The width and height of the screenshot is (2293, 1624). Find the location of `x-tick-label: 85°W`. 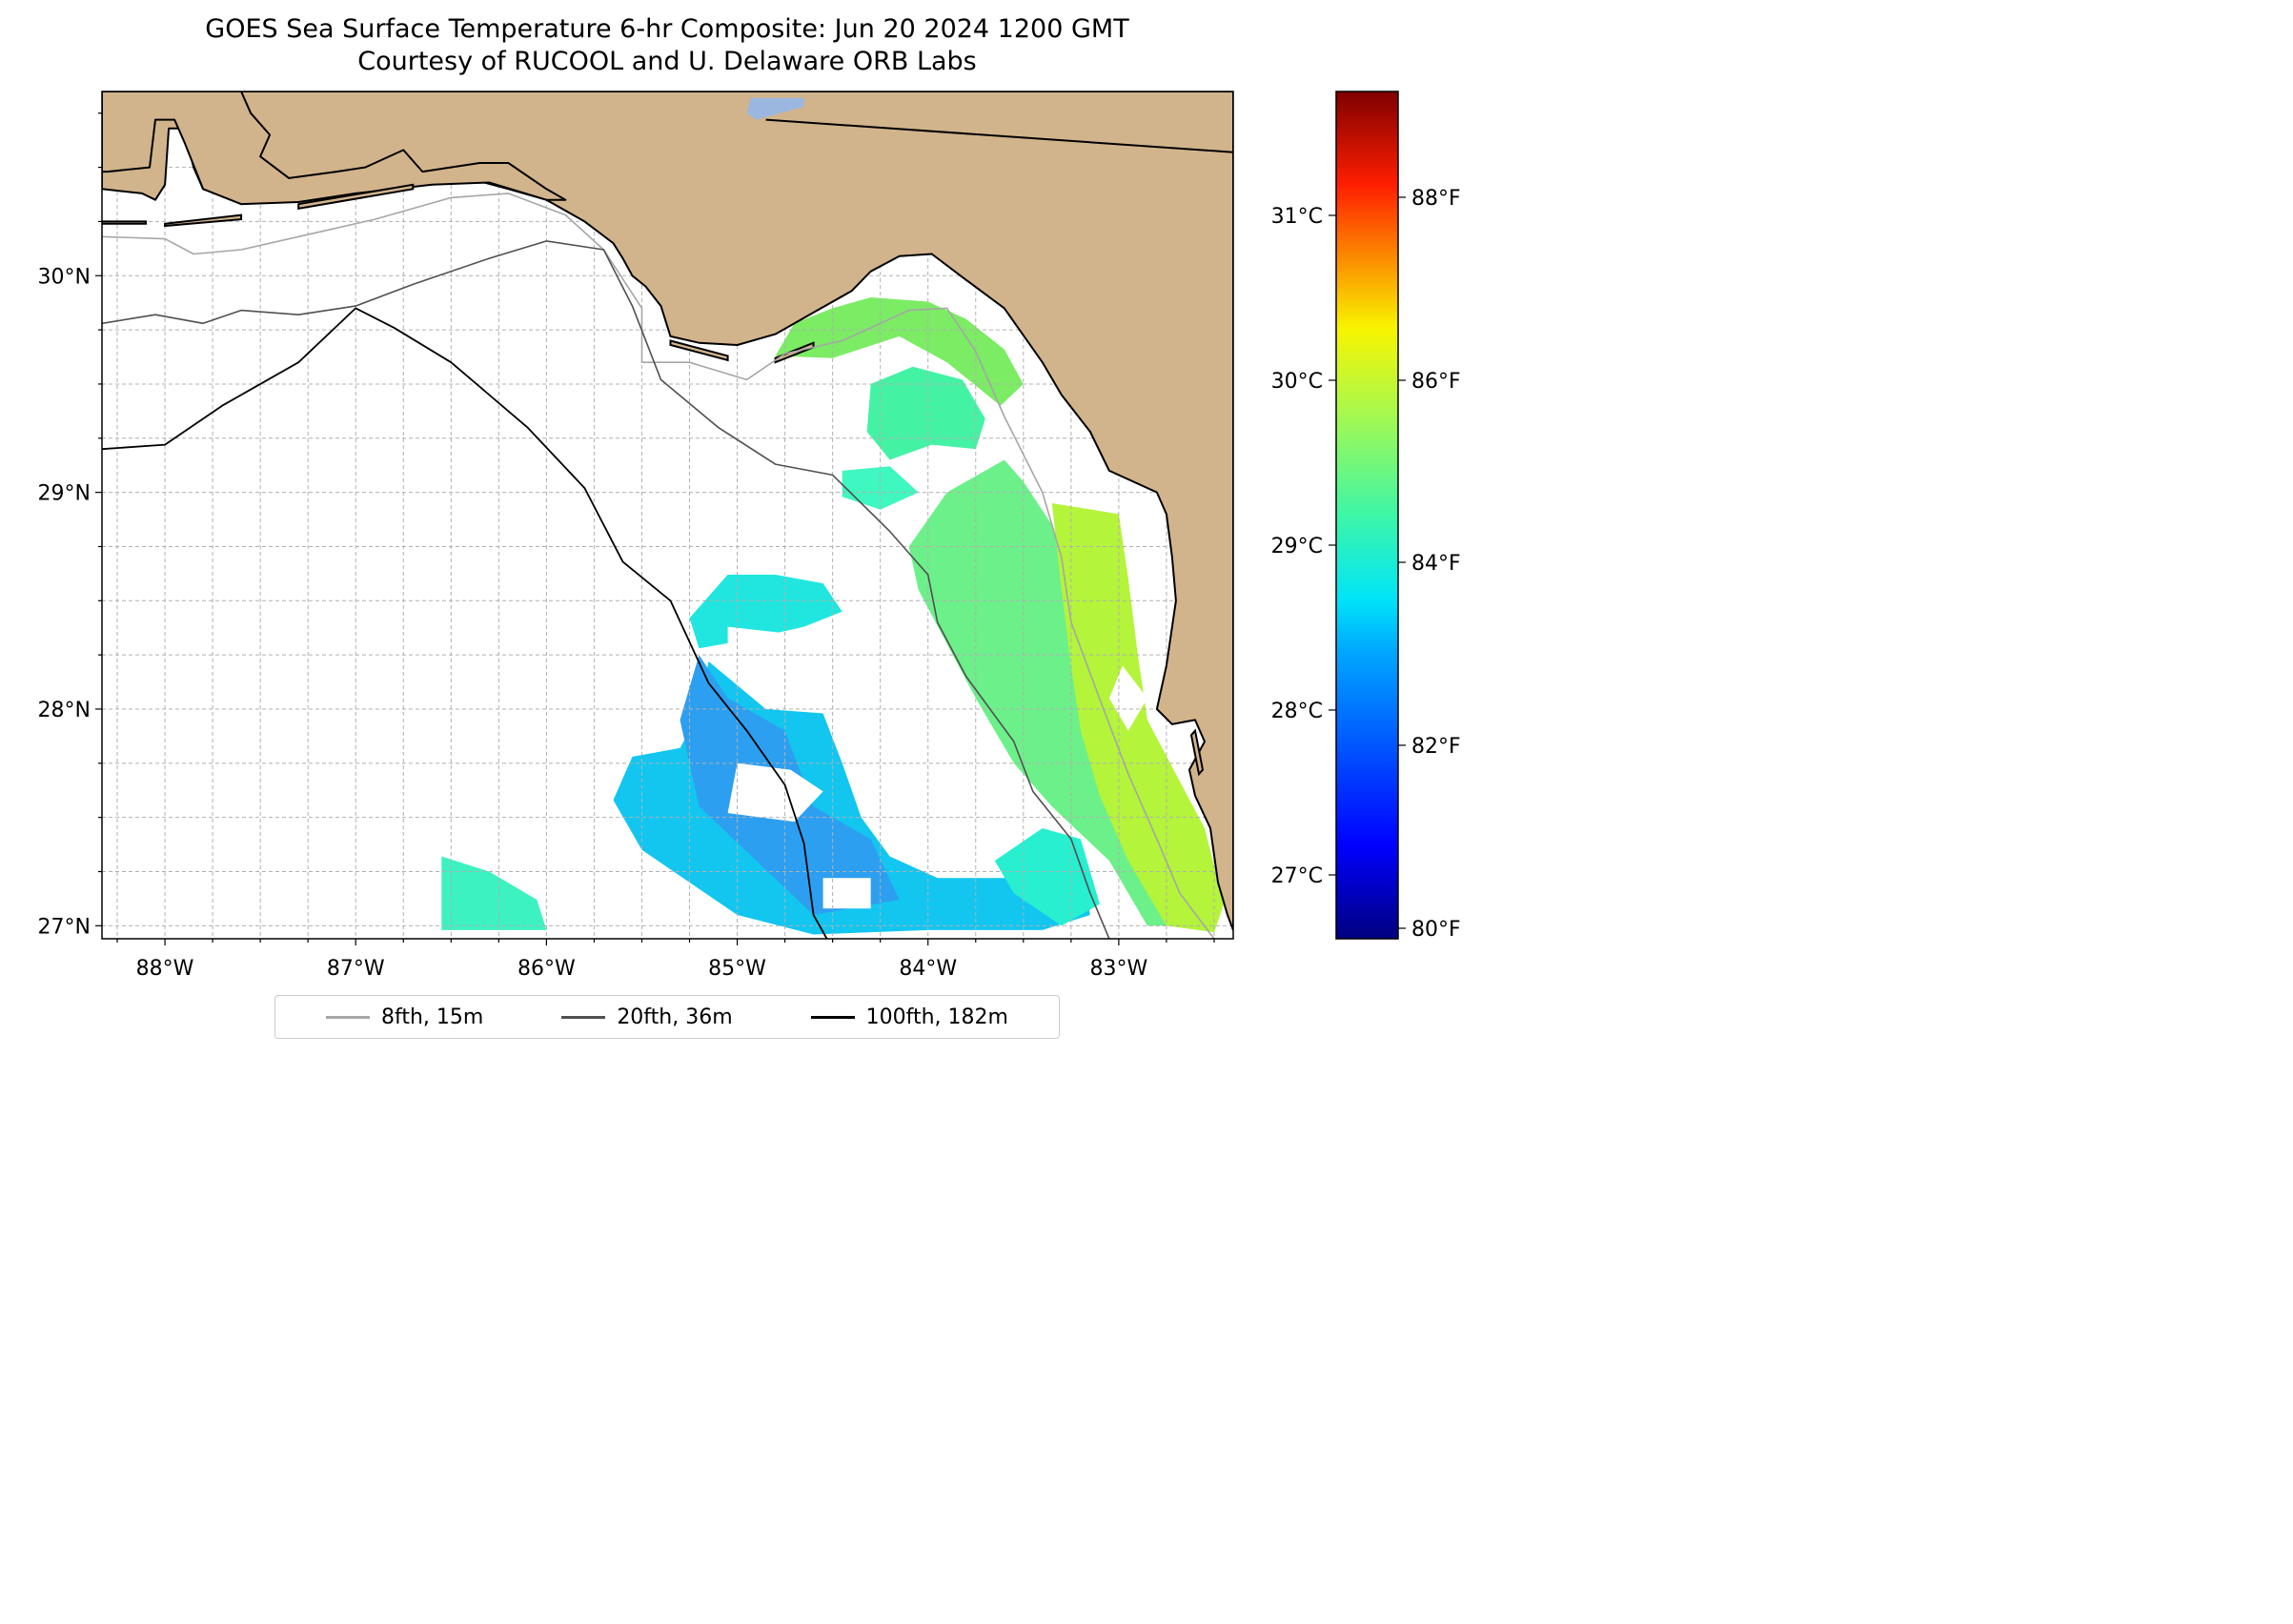

x-tick-label: 85°W is located at coordinates (737, 969).